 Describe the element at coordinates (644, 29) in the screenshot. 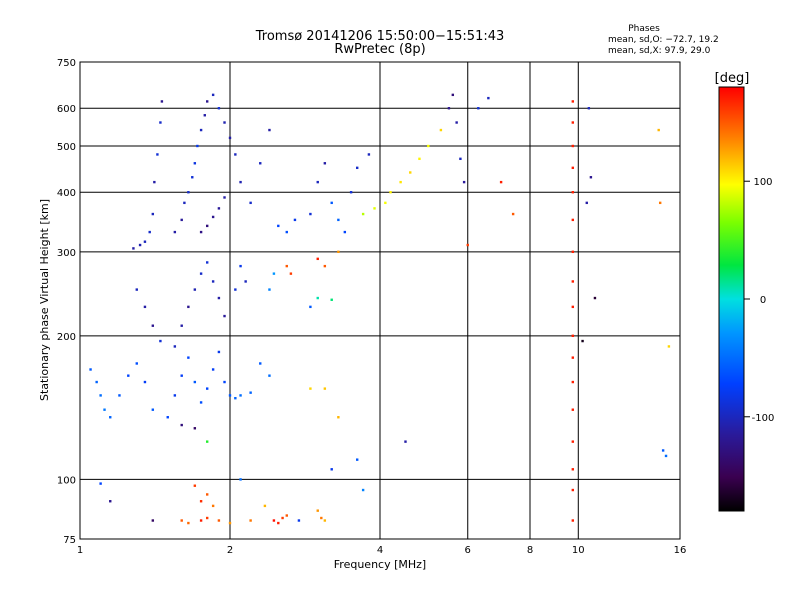

I see `stats-title: Phases` at that location.